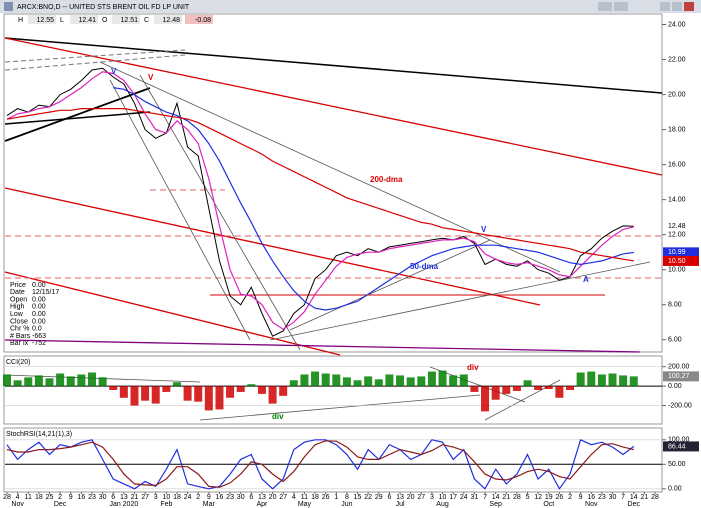 The width and height of the screenshot is (701, 508). What do you see at coordinates (62, 20) in the screenshot?
I see `quote-label: L` at bounding box center [62, 20].